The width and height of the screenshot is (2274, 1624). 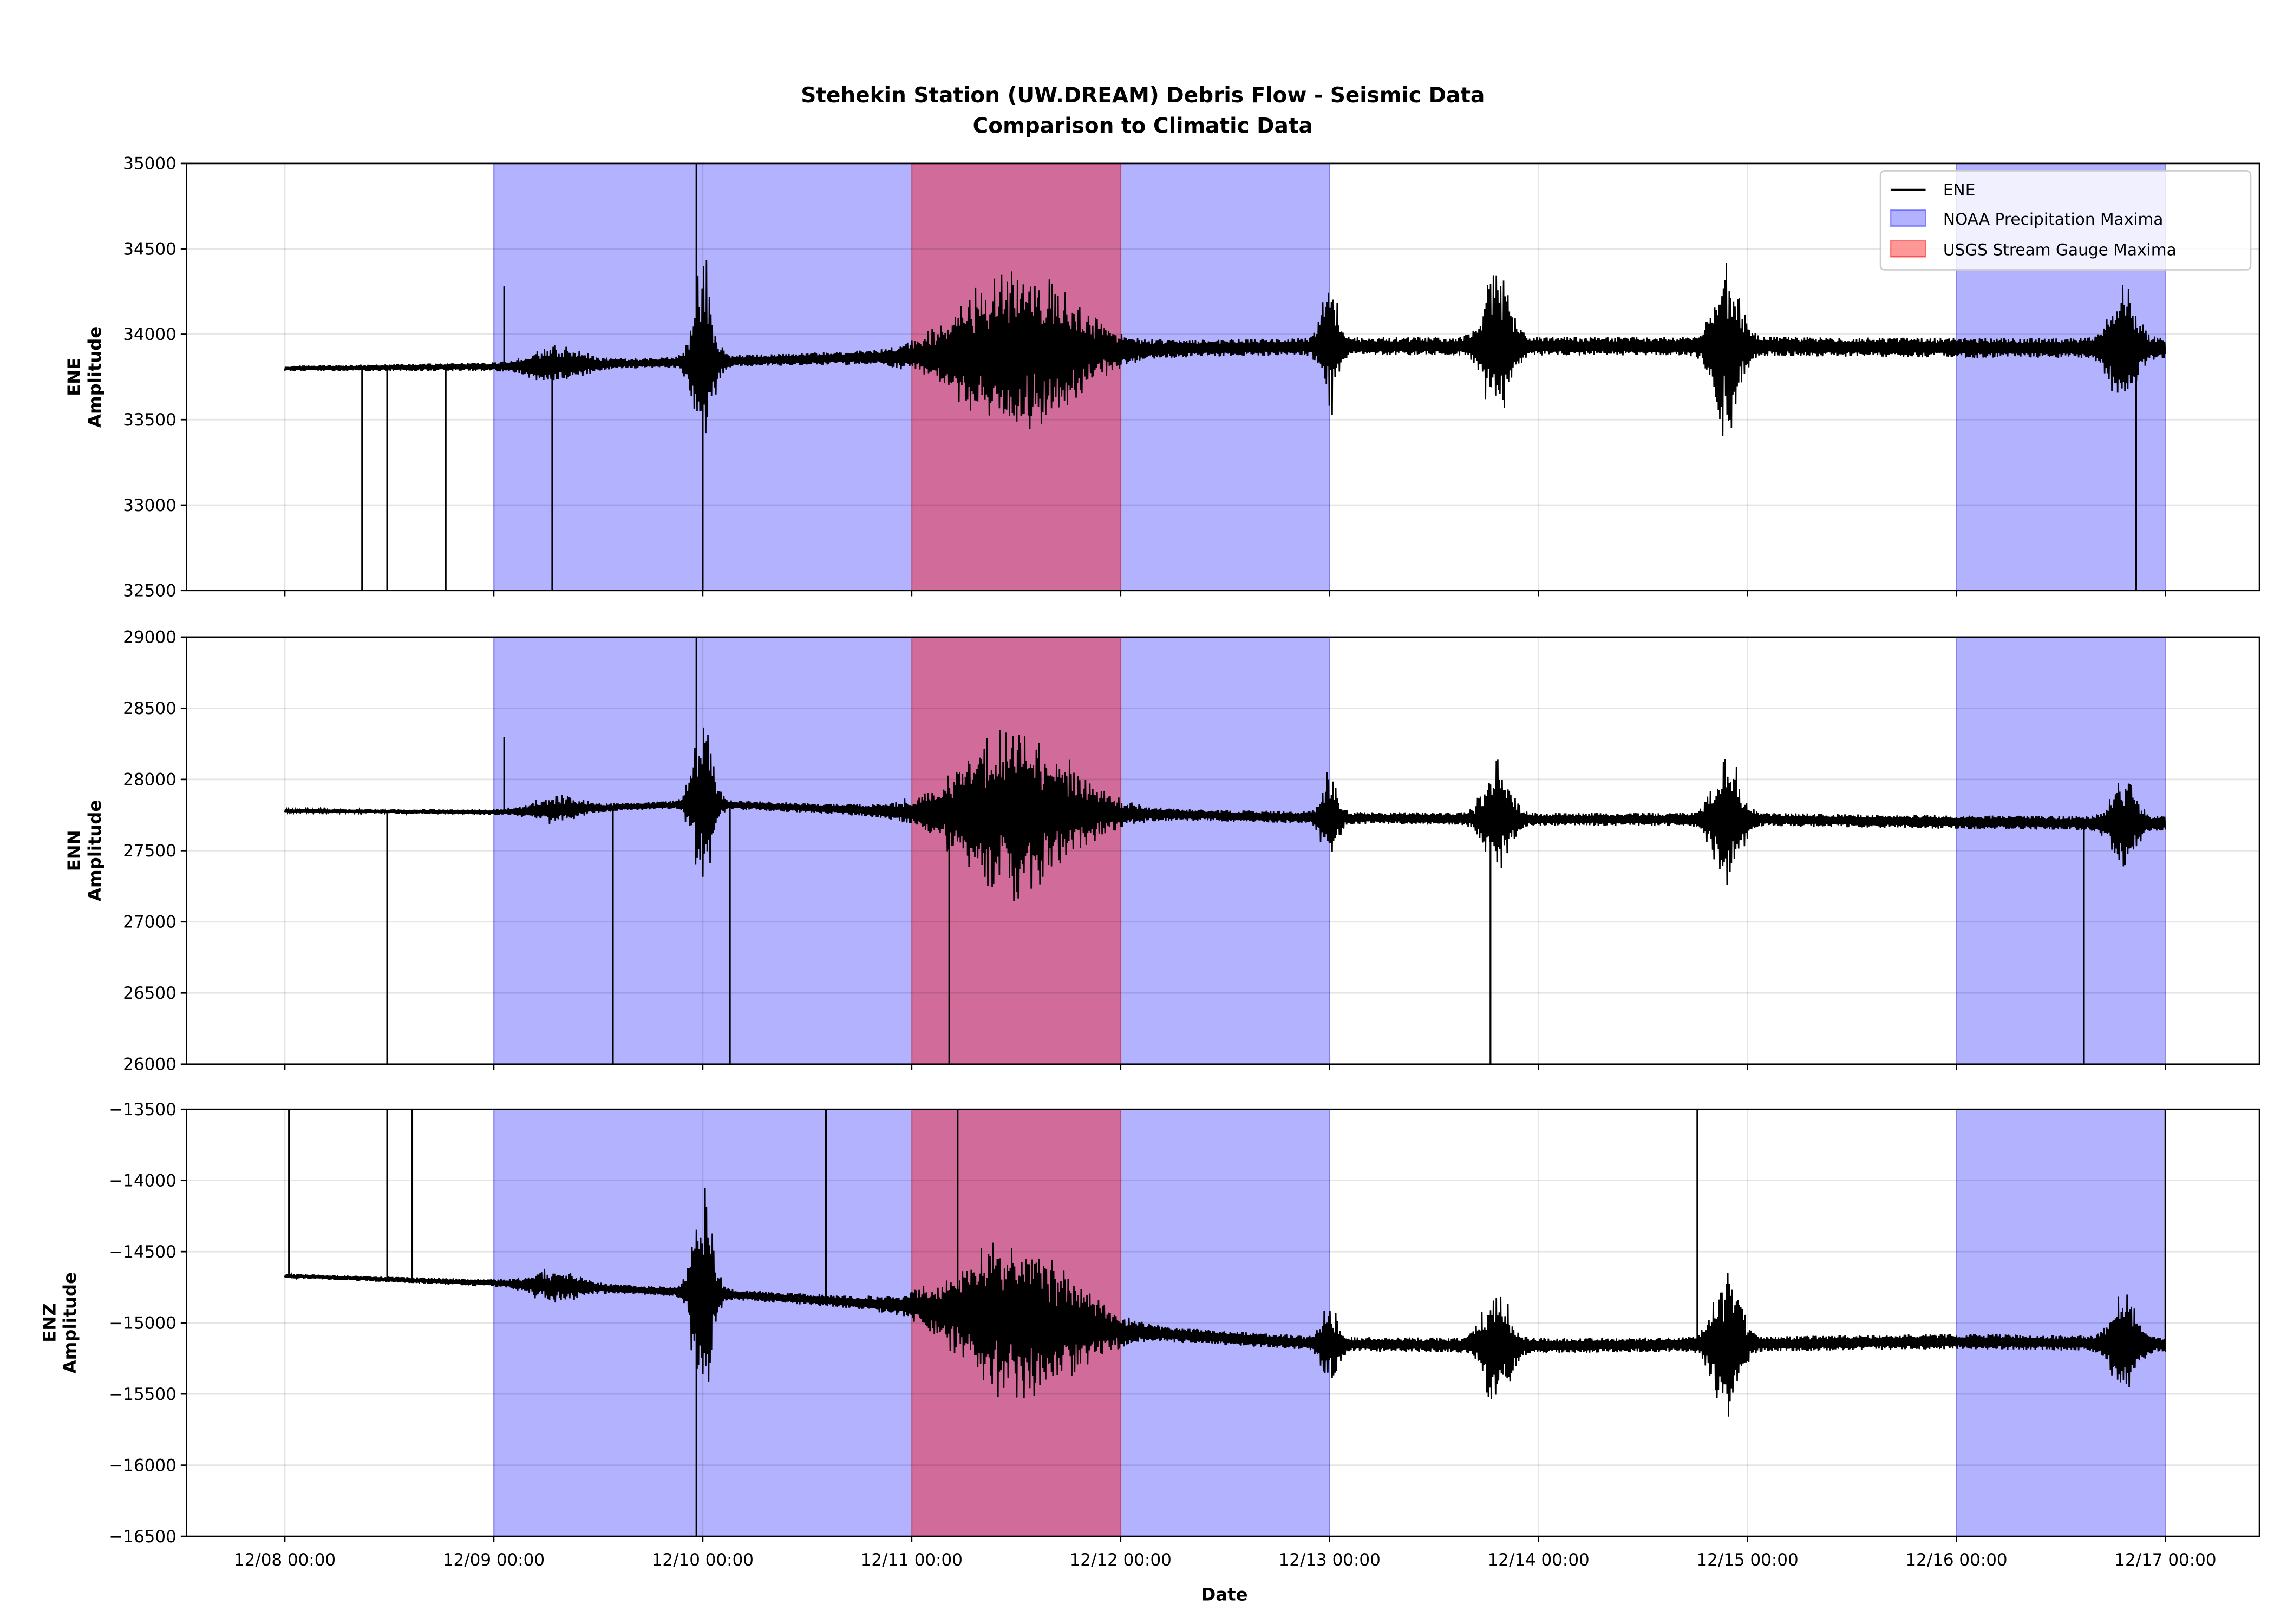 What do you see at coordinates (150, 1065) in the screenshot?
I see `y-tick-label: 26000` at bounding box center [150, 1065].